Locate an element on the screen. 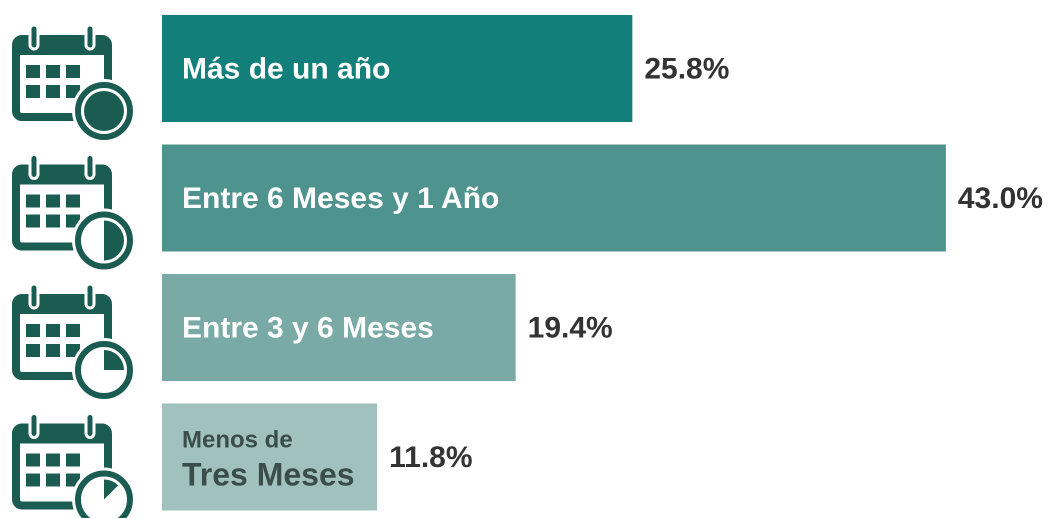  bar-label: Entre 3 y 6 Meses is located at coordinates (308, 327).